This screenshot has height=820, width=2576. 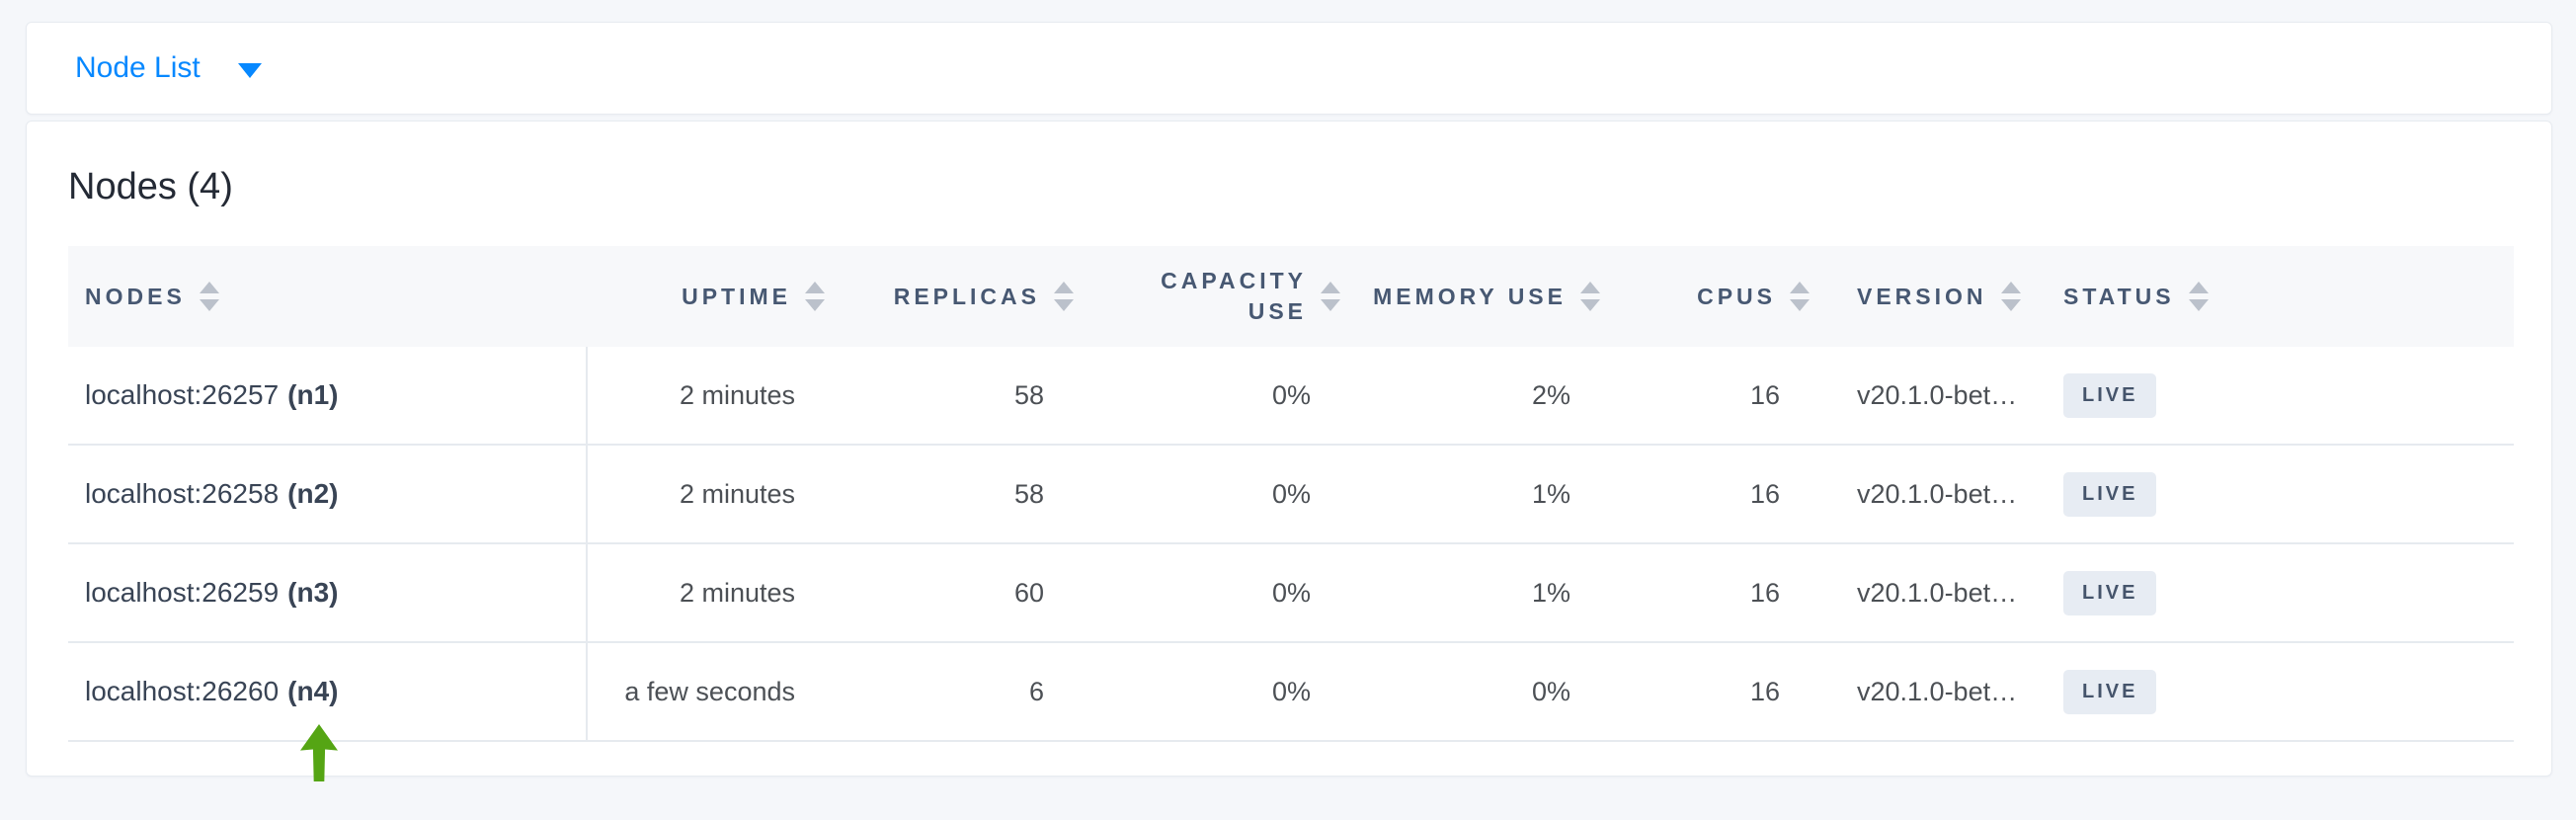 What do you see at coordinates (150, 186) in the screenshot?
I see `page-title: Nodes (4)` at bounding box center [150, 186].